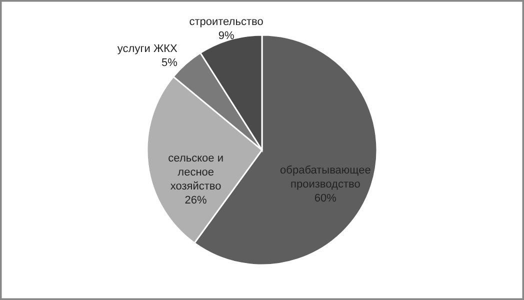  What do you see at coordinates (226, 36) in the screenshot?
I see `data-label: 9%` at bounding box center [226, 36].